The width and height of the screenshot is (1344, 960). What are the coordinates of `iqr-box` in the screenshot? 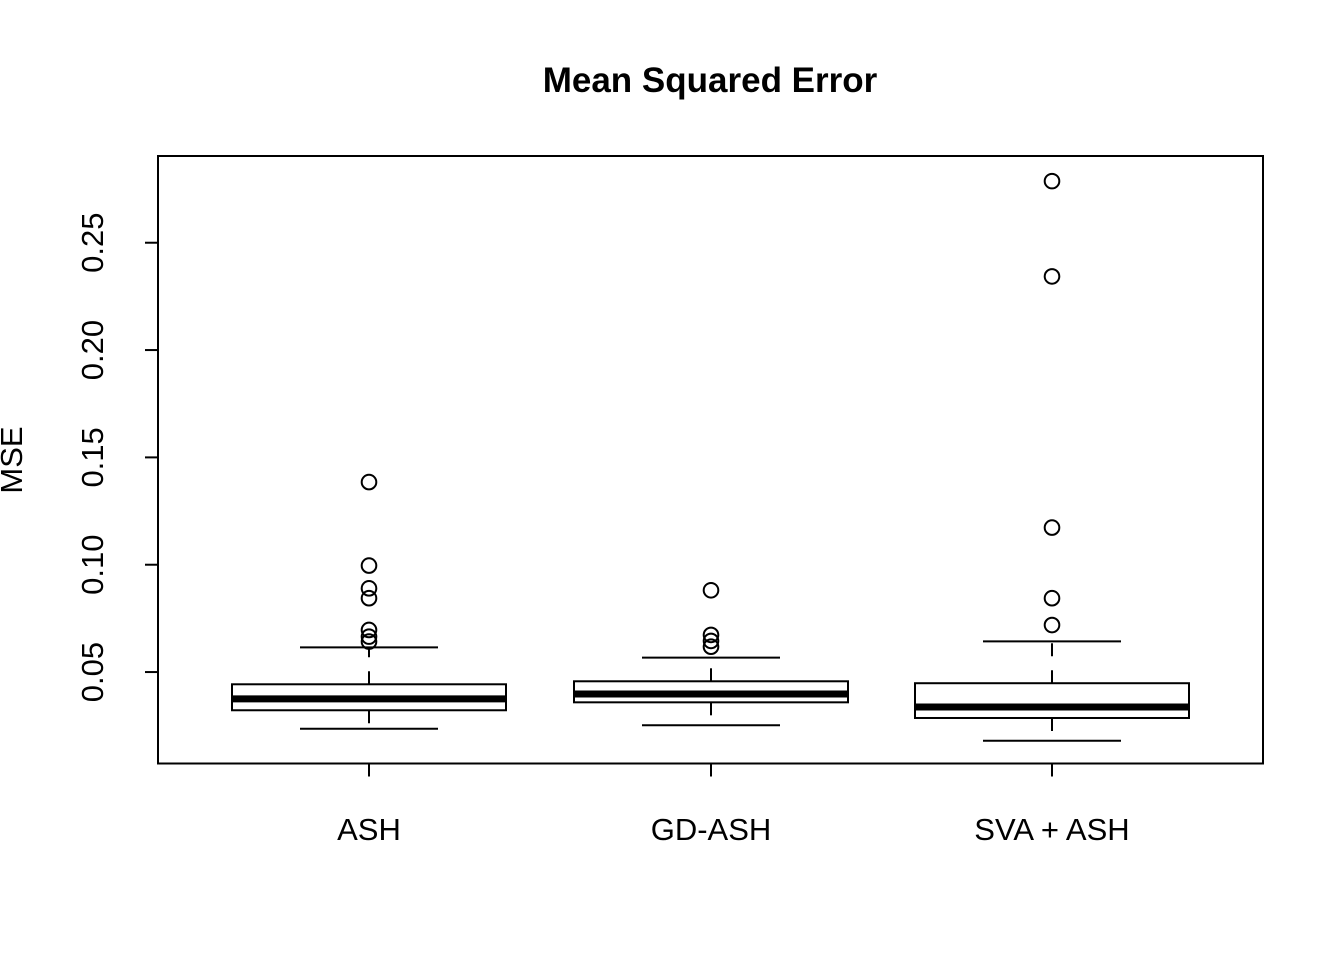 It's located at (1052, 700).